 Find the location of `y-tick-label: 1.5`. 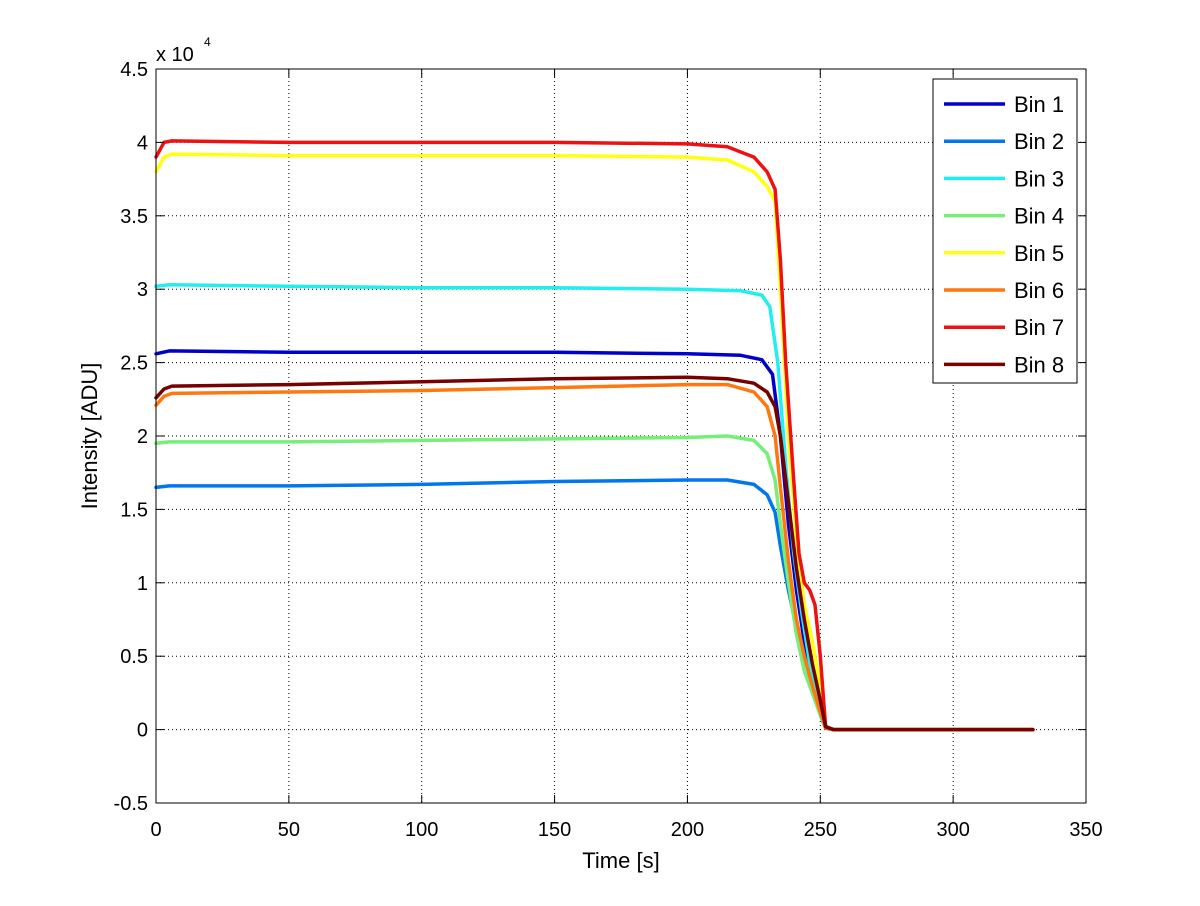

y-tick-label: 1.5 is located at coordinates (134, 510).